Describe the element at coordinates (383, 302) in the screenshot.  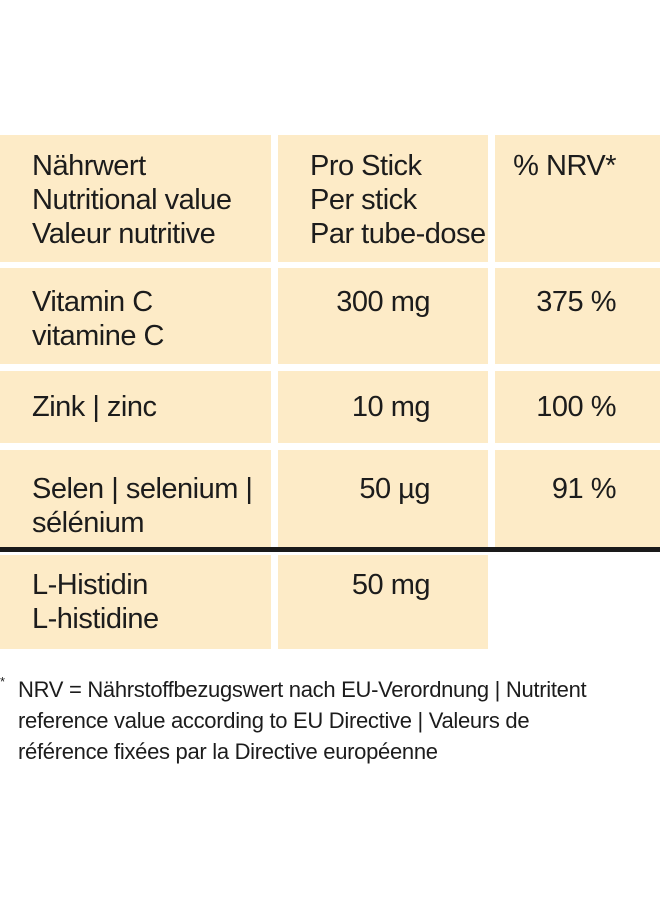
I see `amount-value: 300 mg` at that location.